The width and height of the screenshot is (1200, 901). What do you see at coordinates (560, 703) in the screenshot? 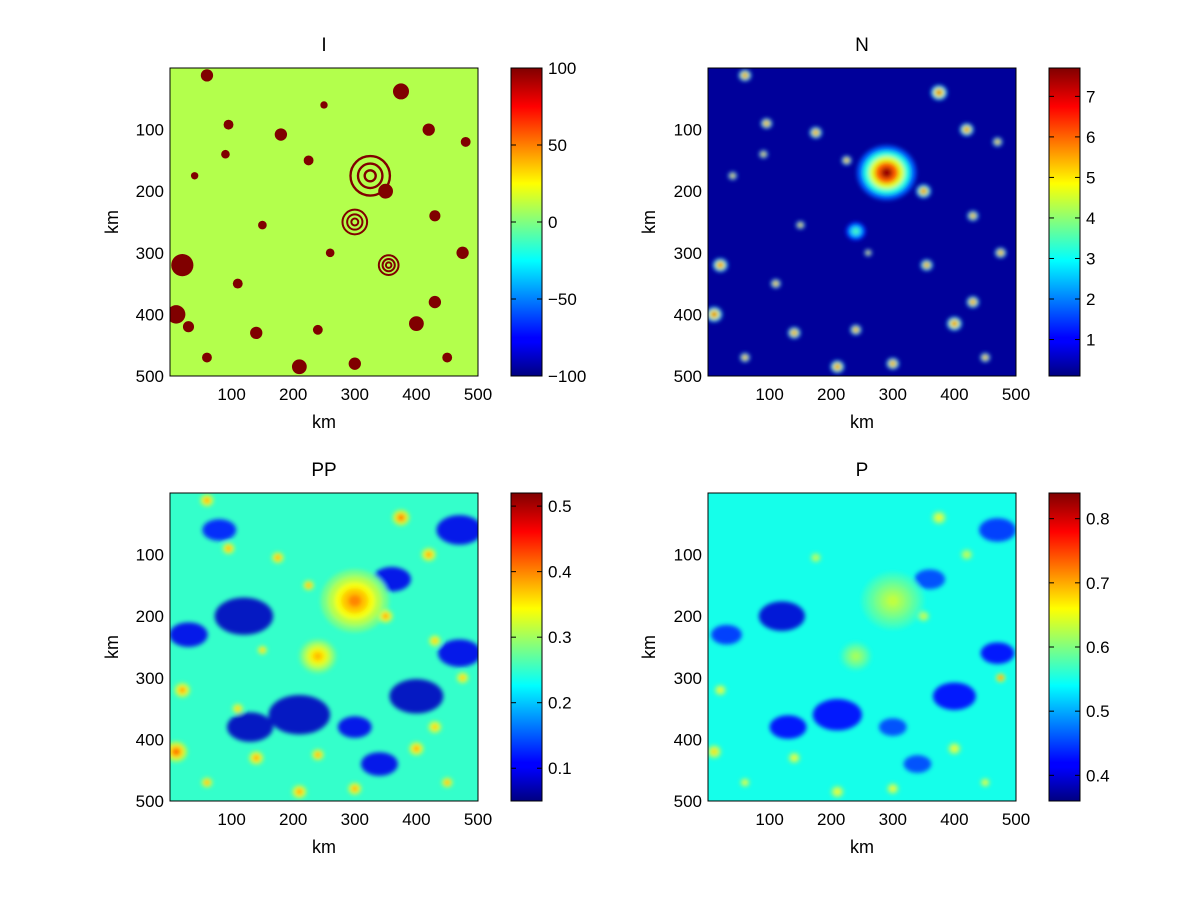
I see `colorbar-tick-label: 0.2` at bounding box center [560, 703].